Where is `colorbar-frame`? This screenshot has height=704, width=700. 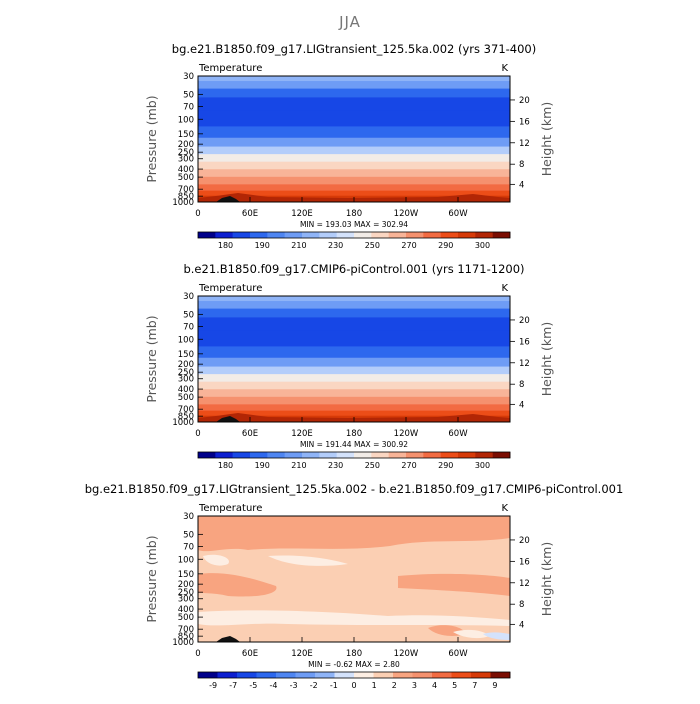
colorbar-frame is located at coordinates (354, 675).